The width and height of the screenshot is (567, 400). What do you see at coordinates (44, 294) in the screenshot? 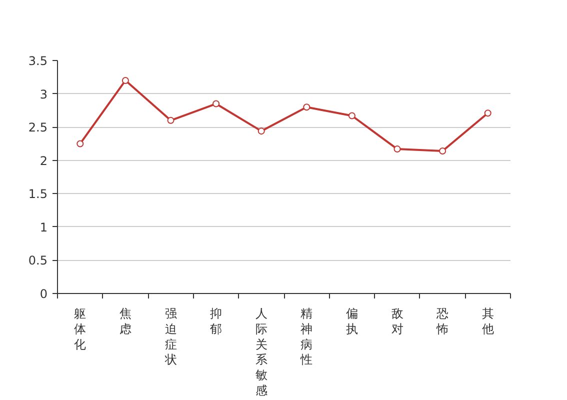
I see `y-tick-label: 0` at bounding box center [44, 294].